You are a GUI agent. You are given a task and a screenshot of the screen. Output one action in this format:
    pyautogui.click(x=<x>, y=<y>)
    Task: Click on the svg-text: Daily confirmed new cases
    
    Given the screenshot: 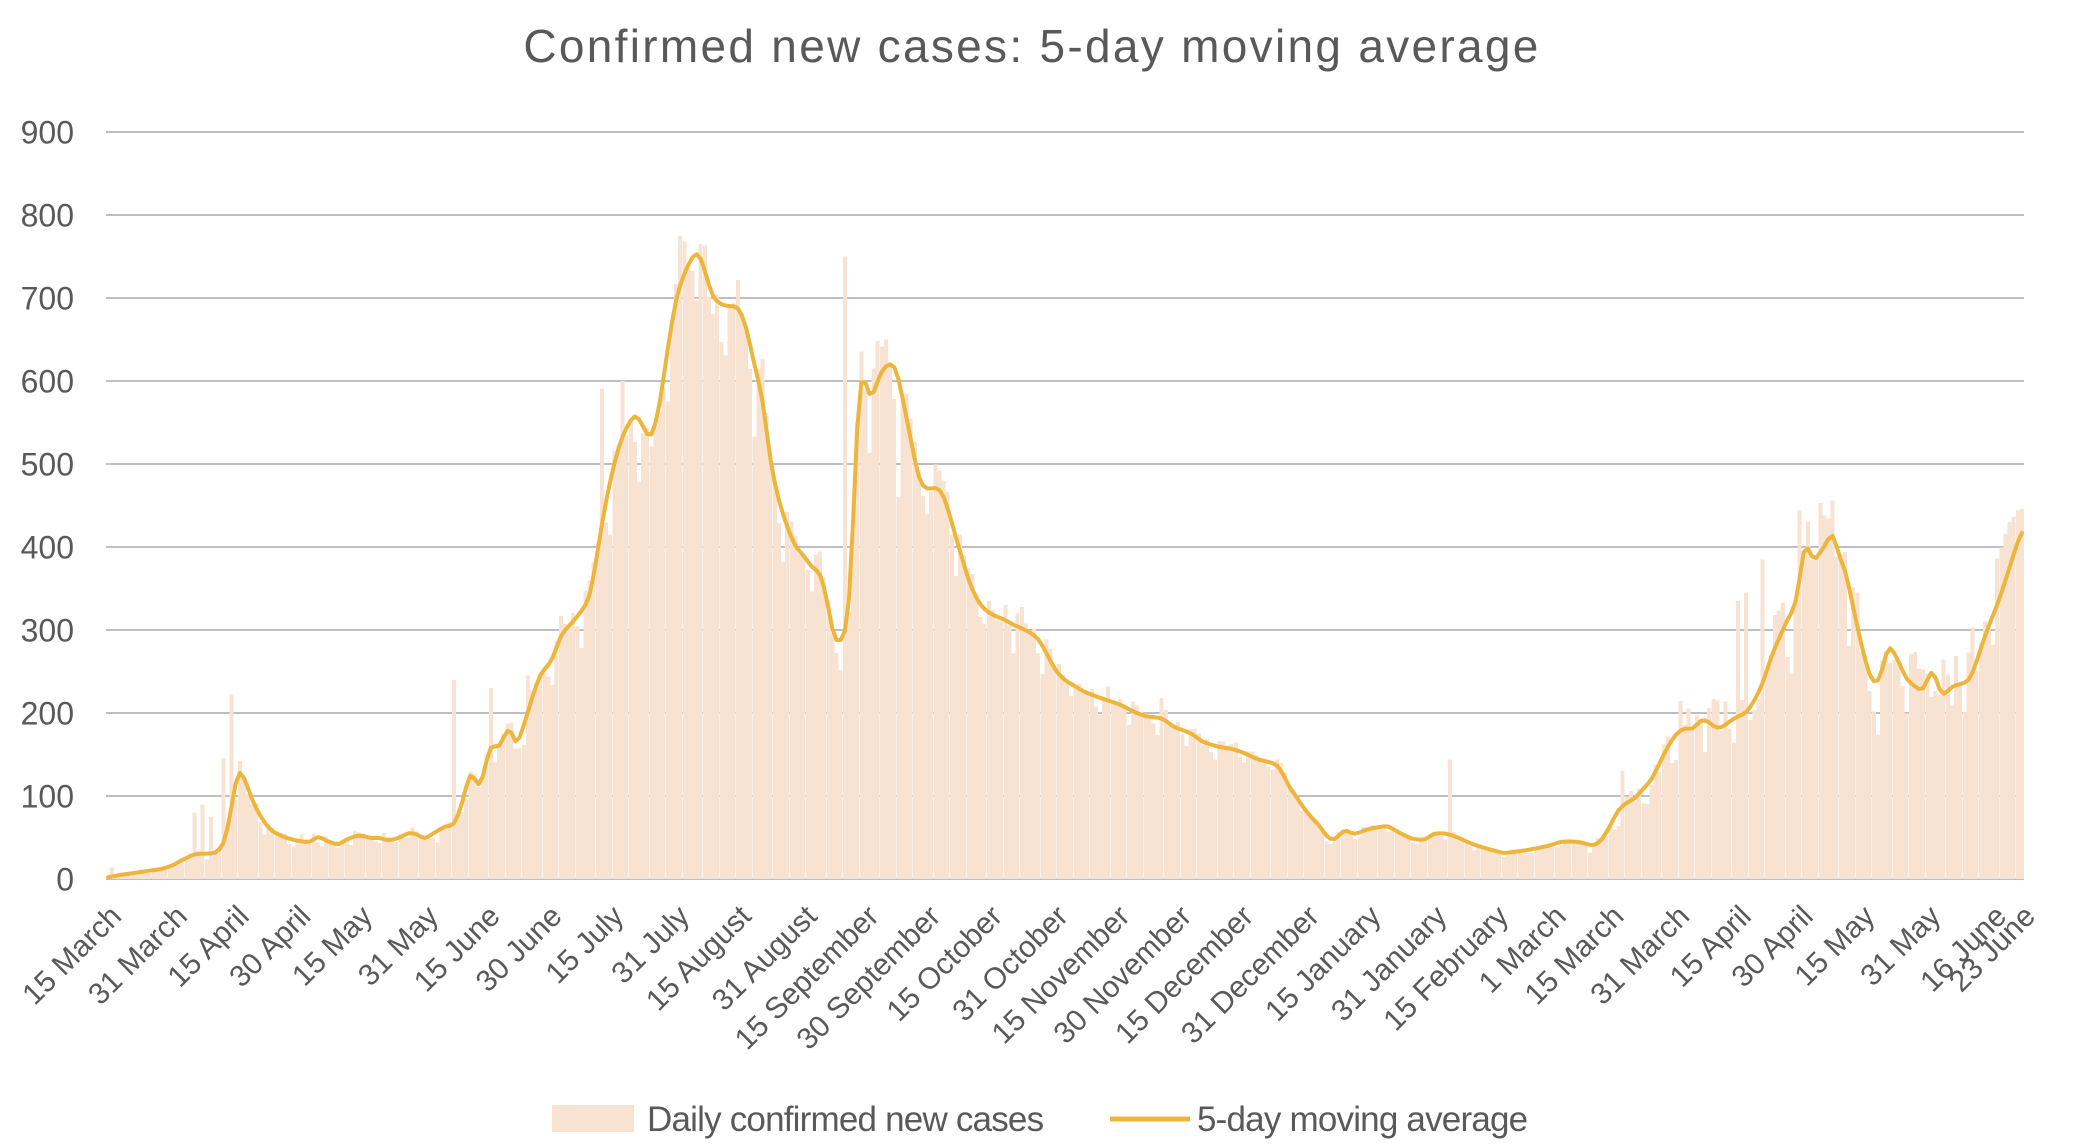 What is the action you would take?
    pyautogui.click(x=845, y=1119)
    